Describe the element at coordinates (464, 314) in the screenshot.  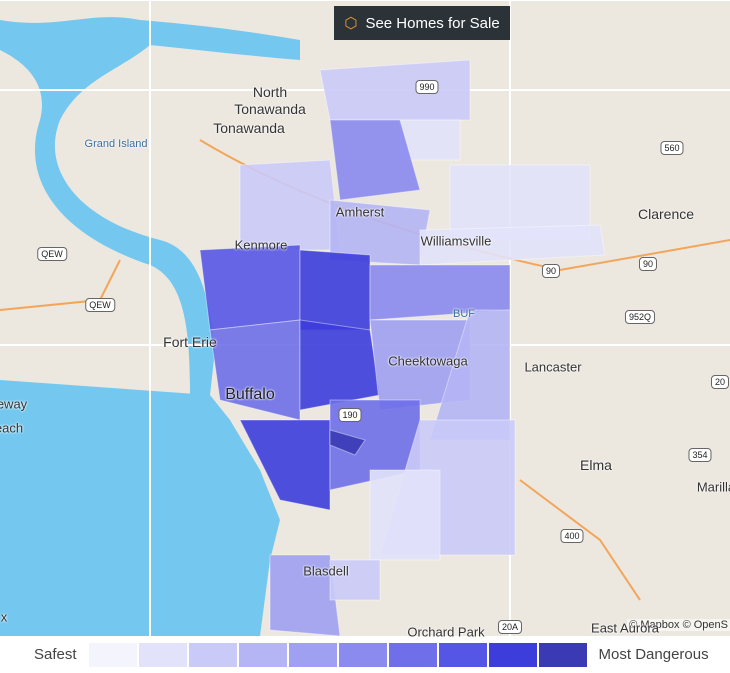
I see `place-label: BUF` at that location.